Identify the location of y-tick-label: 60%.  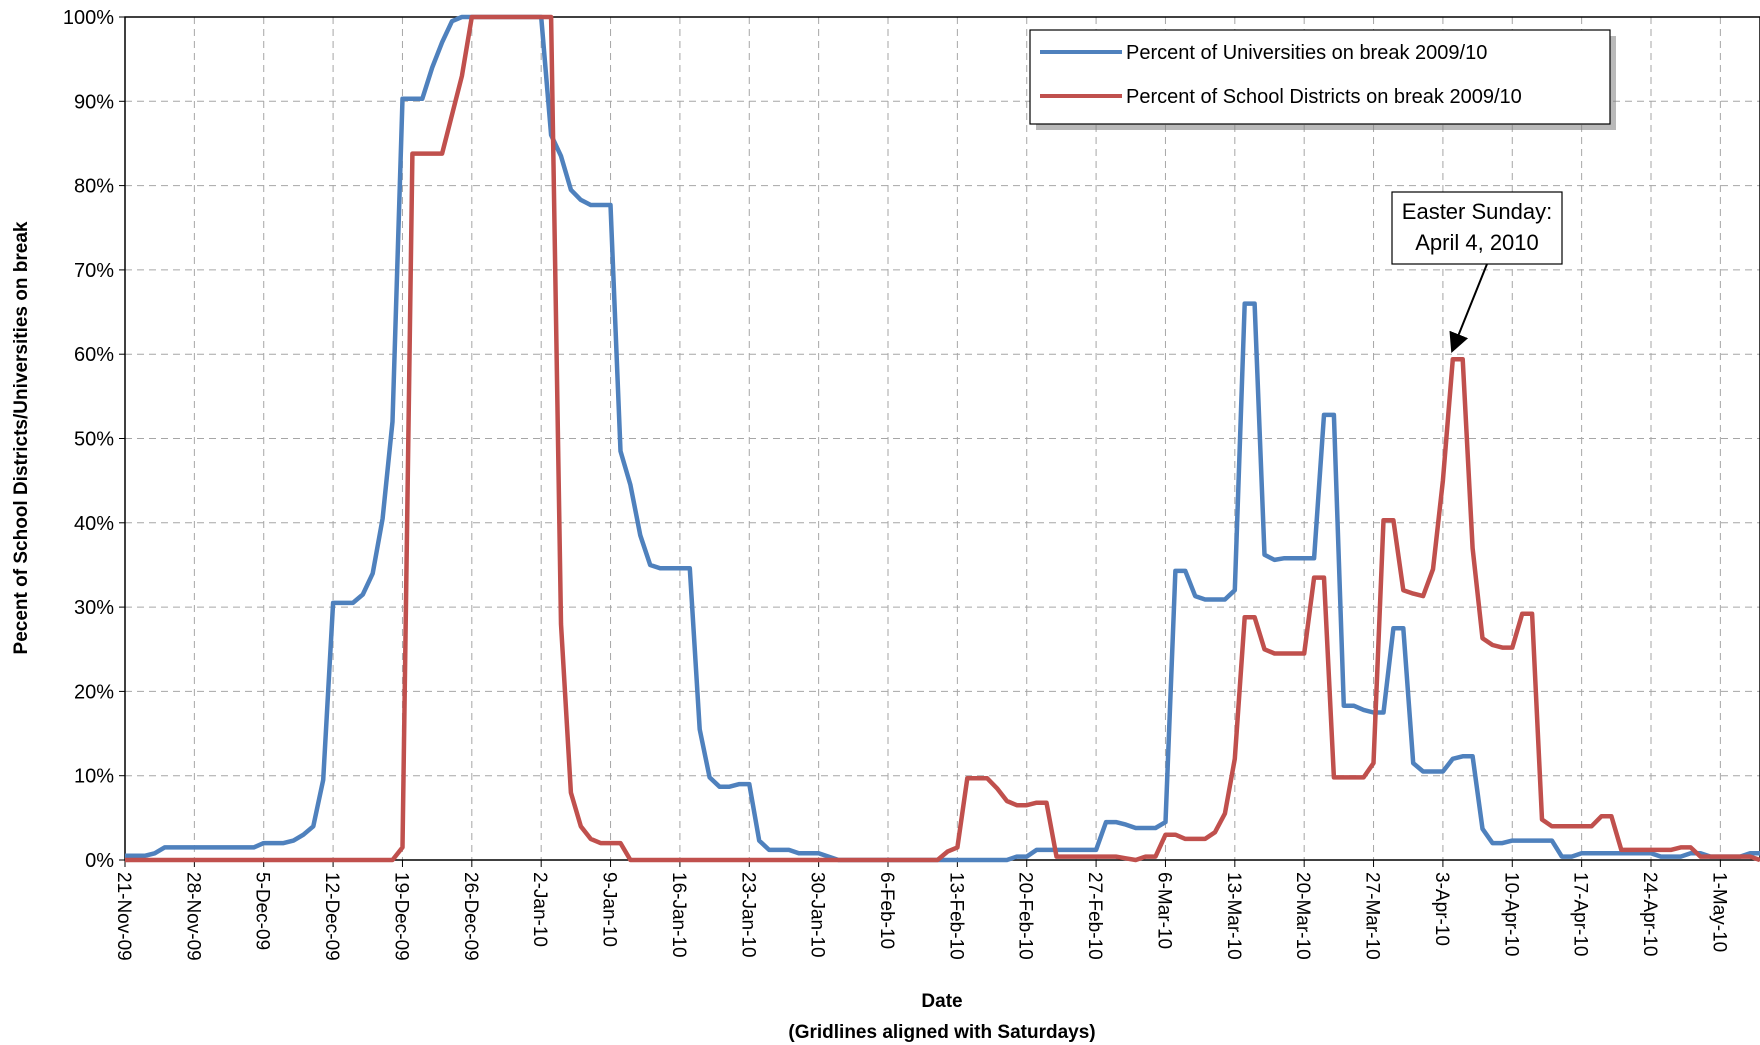
(94, 355).